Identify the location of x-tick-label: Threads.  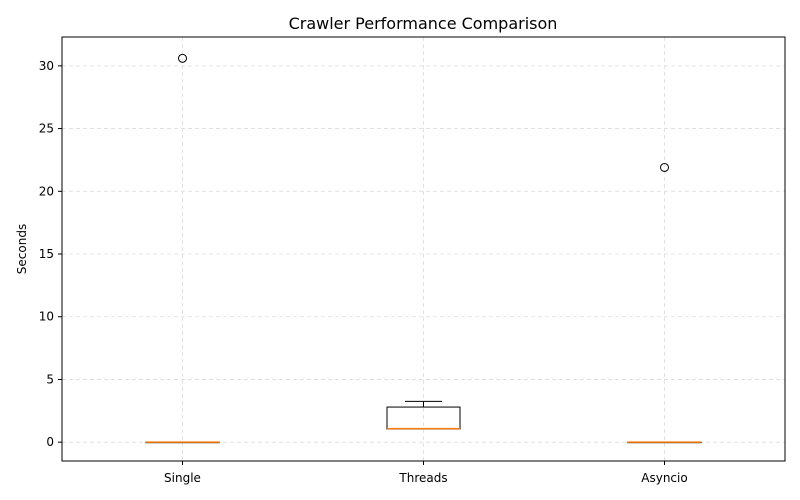
(422, 478).